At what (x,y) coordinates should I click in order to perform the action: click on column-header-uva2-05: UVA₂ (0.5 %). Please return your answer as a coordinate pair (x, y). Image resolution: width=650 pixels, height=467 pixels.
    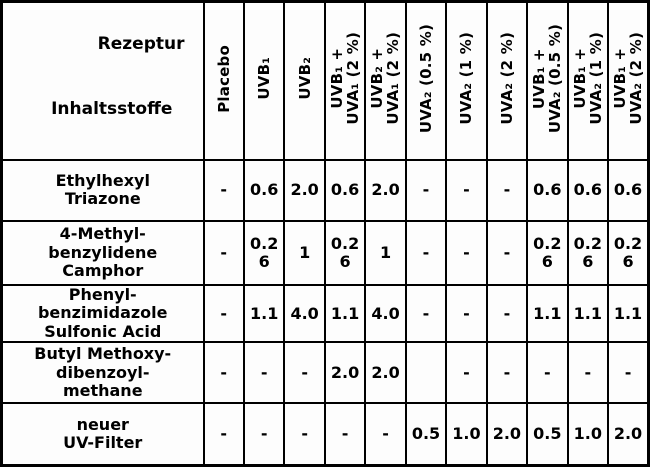
    Looking at the image, I should click on (426, 80).